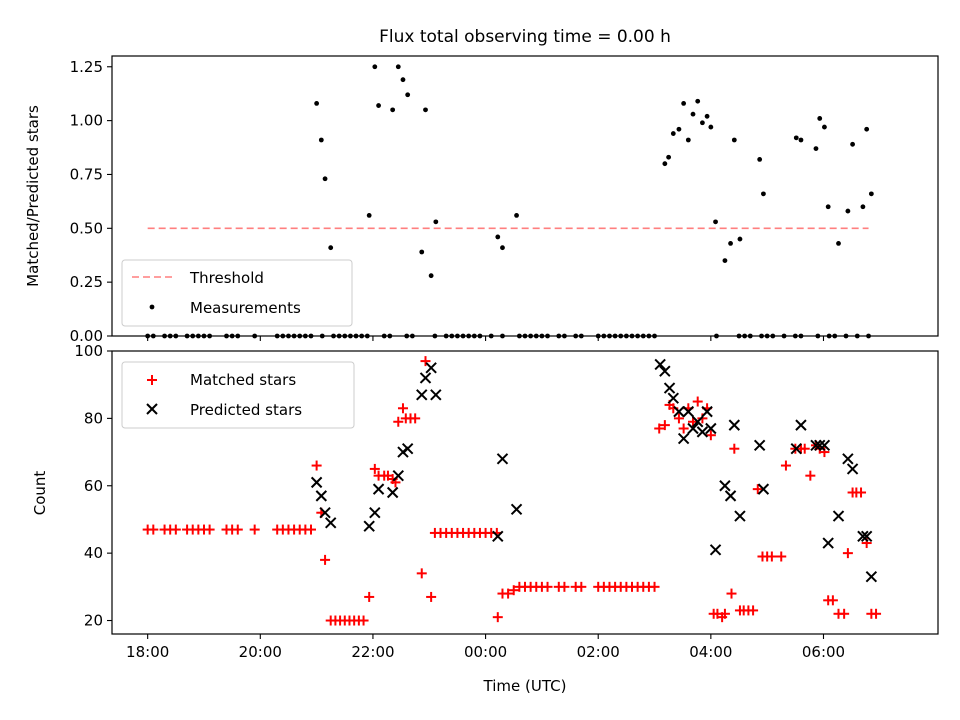  Describe the element at coordinates (93, 553) in the screenshot. I see `y-tick-label: 40` at that location.